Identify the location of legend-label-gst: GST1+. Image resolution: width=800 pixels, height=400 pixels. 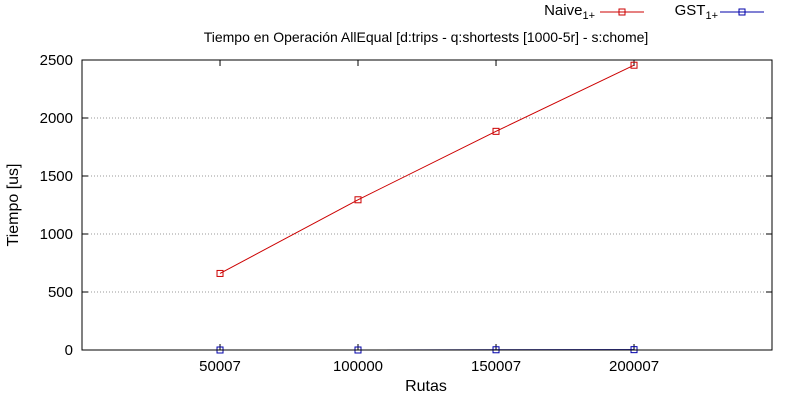
(696, 12).